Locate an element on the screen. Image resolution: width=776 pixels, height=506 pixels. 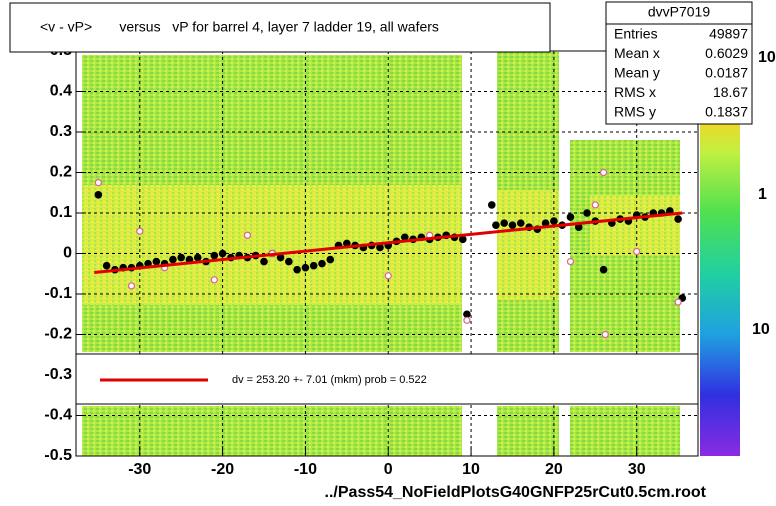
x-tick-label: 10 is located at coordinates (471, 469).